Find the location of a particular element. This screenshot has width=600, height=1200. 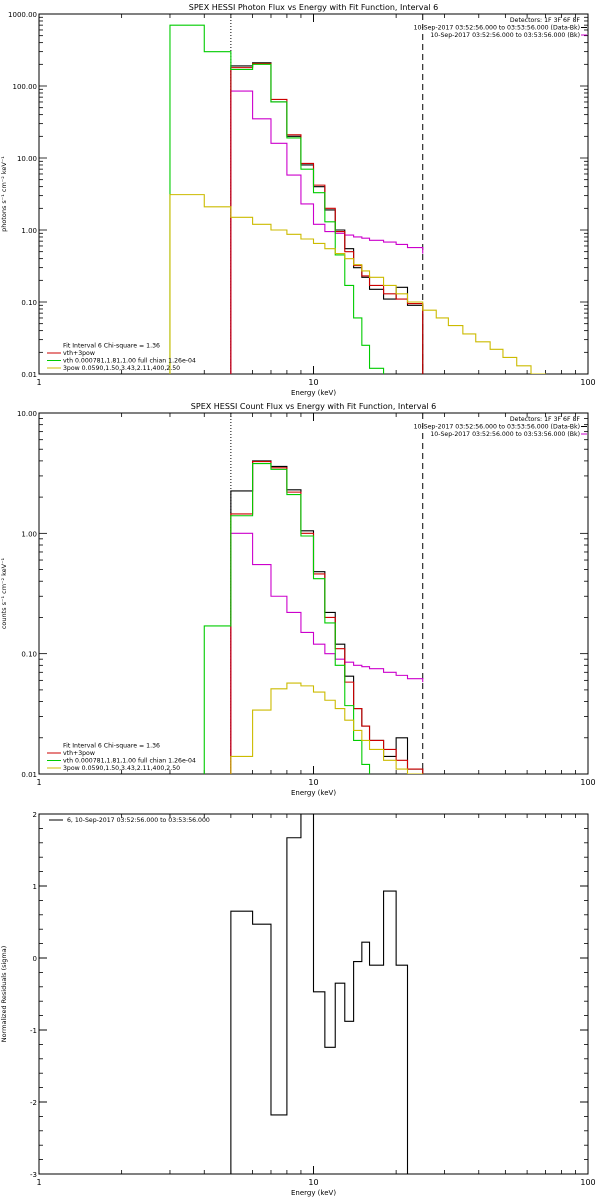

y-tick-label: 1 is located at coordinates (35, 887).